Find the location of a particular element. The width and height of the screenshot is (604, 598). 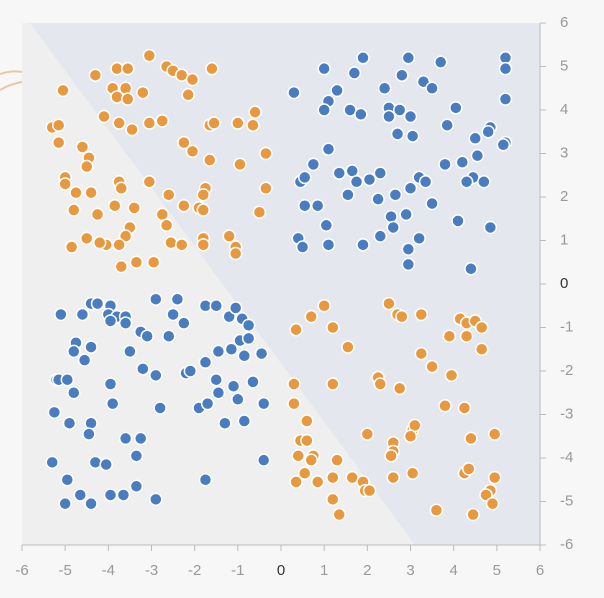

x-tick-label: 2 is located at coordinates (367, 570).